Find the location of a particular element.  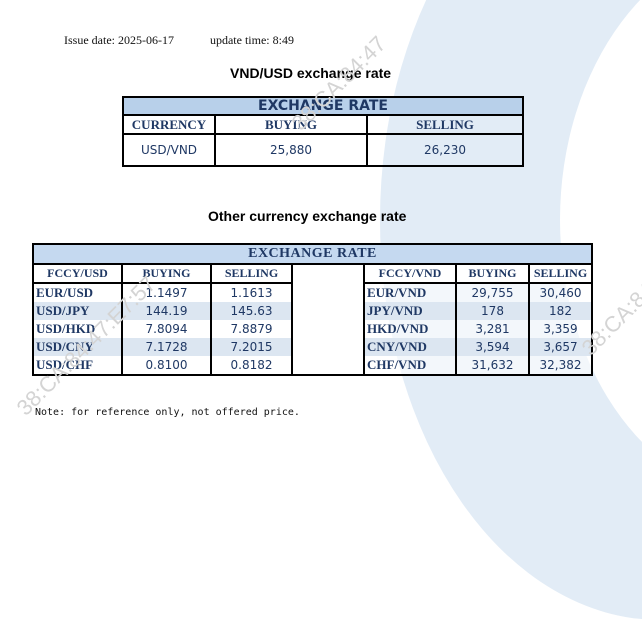

selling-cell: 1.1613 is located at coordinates (252, 292).